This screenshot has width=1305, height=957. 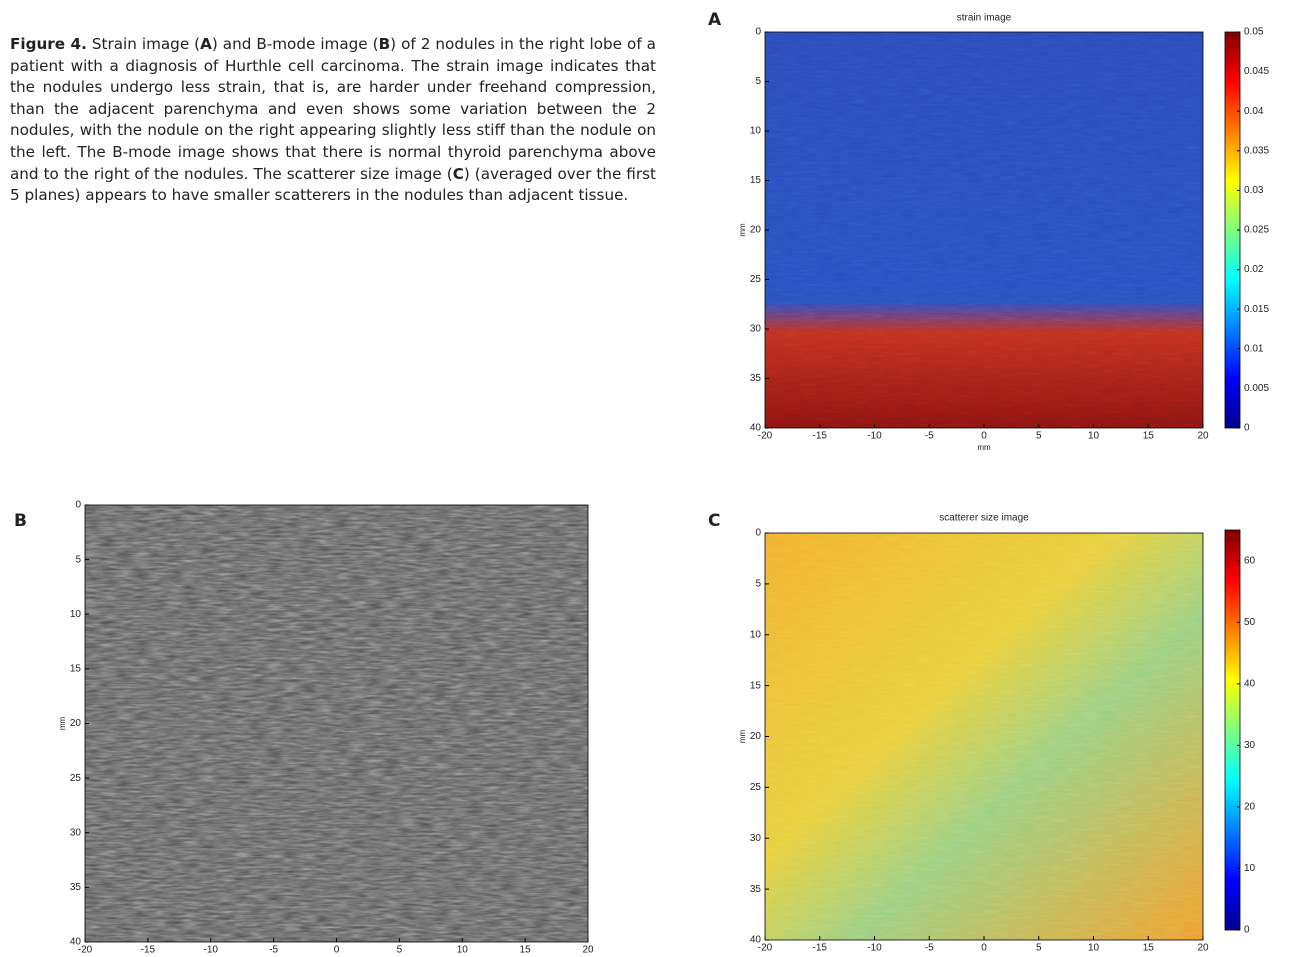 I want to click on colorbar-tick-label: 0.035, so click(x=1256, y=150).